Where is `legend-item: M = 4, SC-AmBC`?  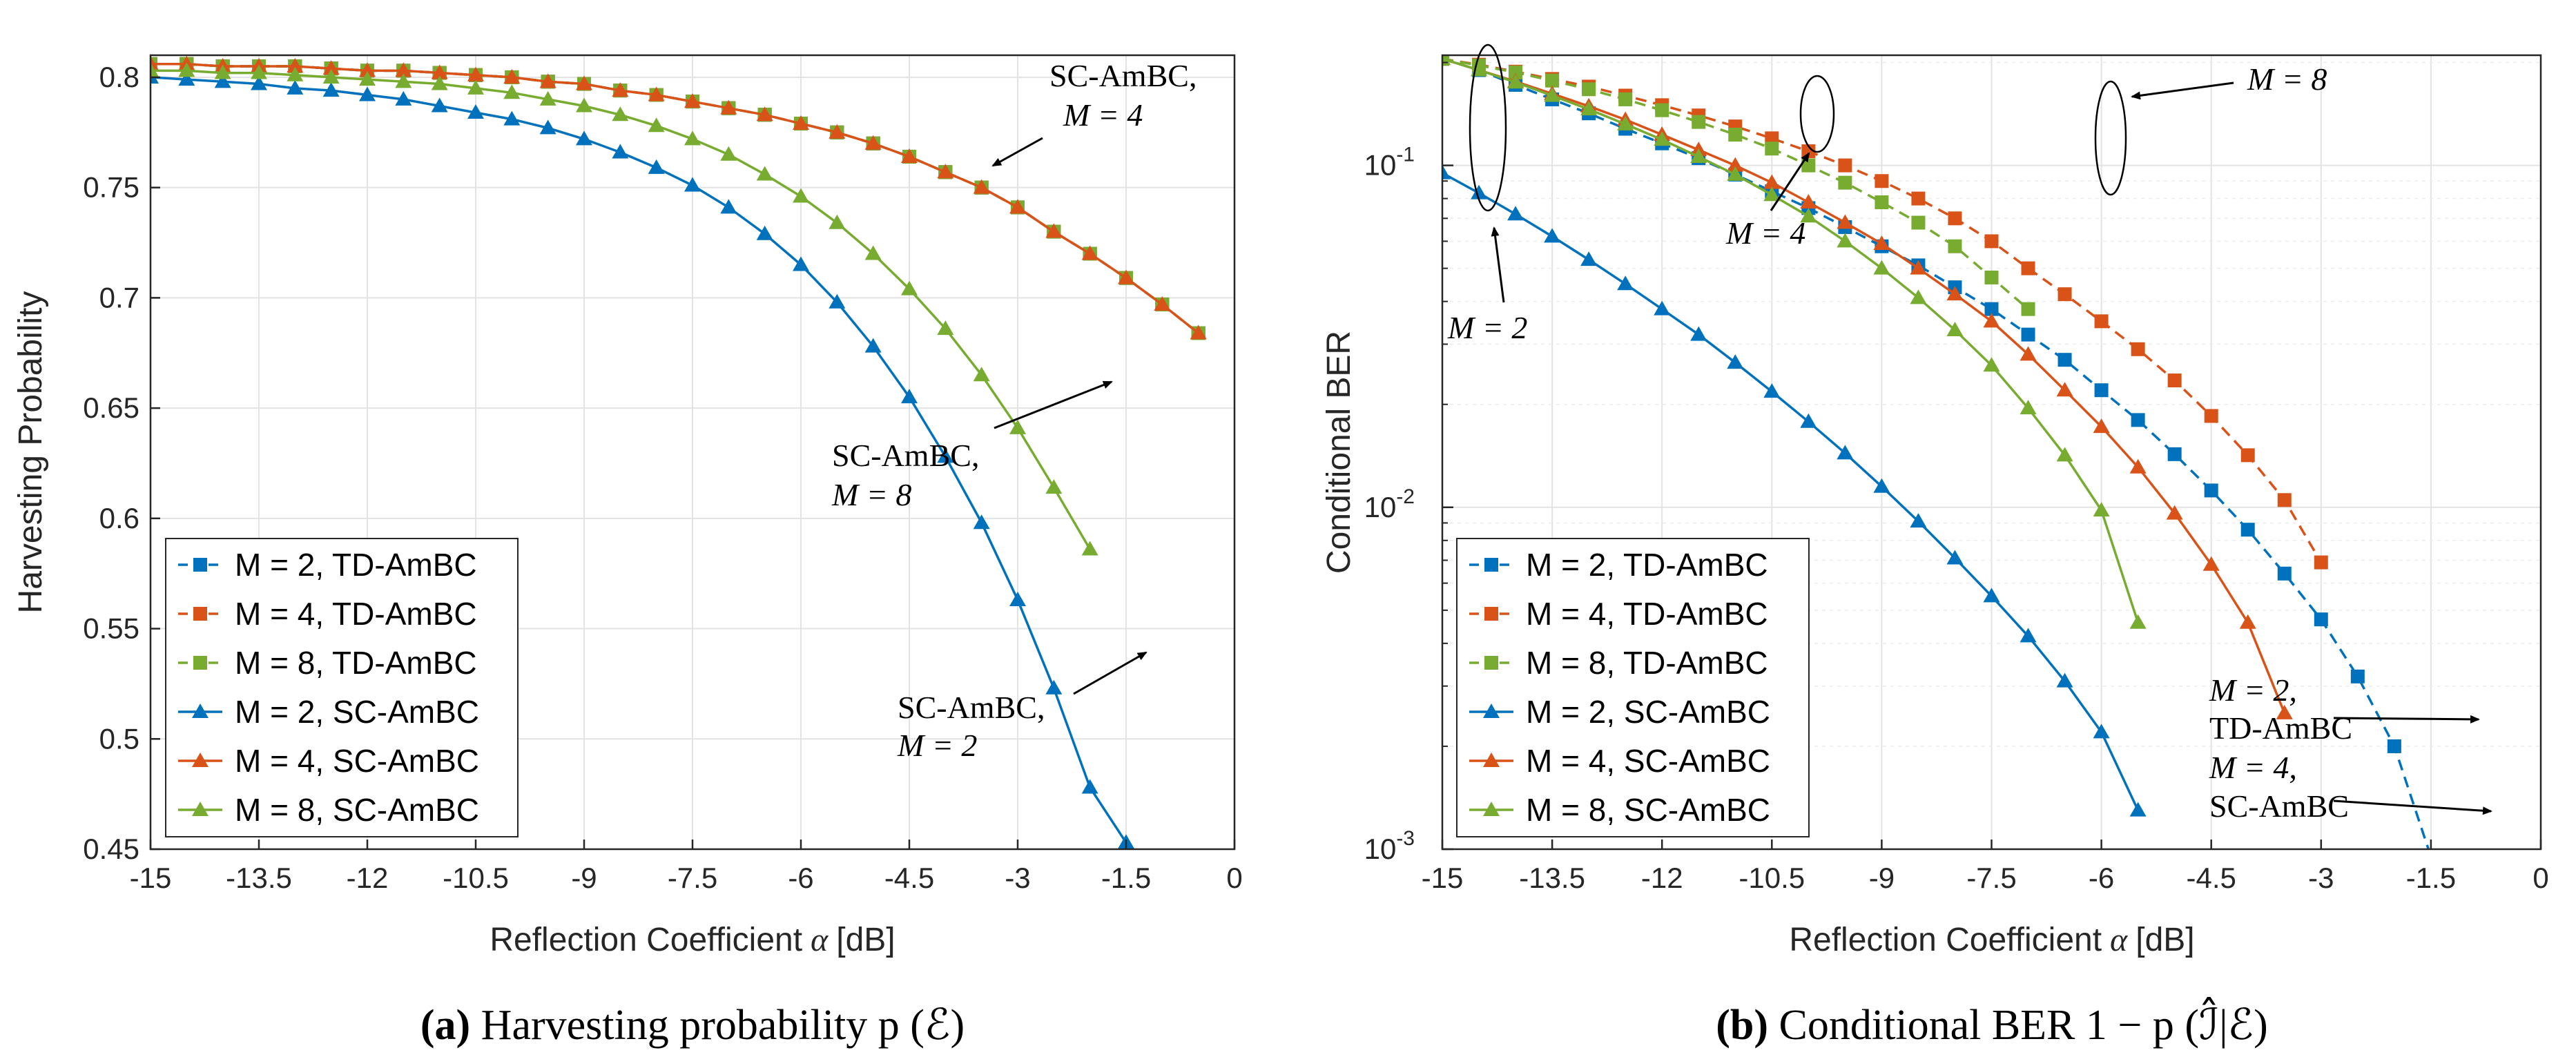 legend-item: M = 4, SC-AmBC is located at coordinates (329, 761).